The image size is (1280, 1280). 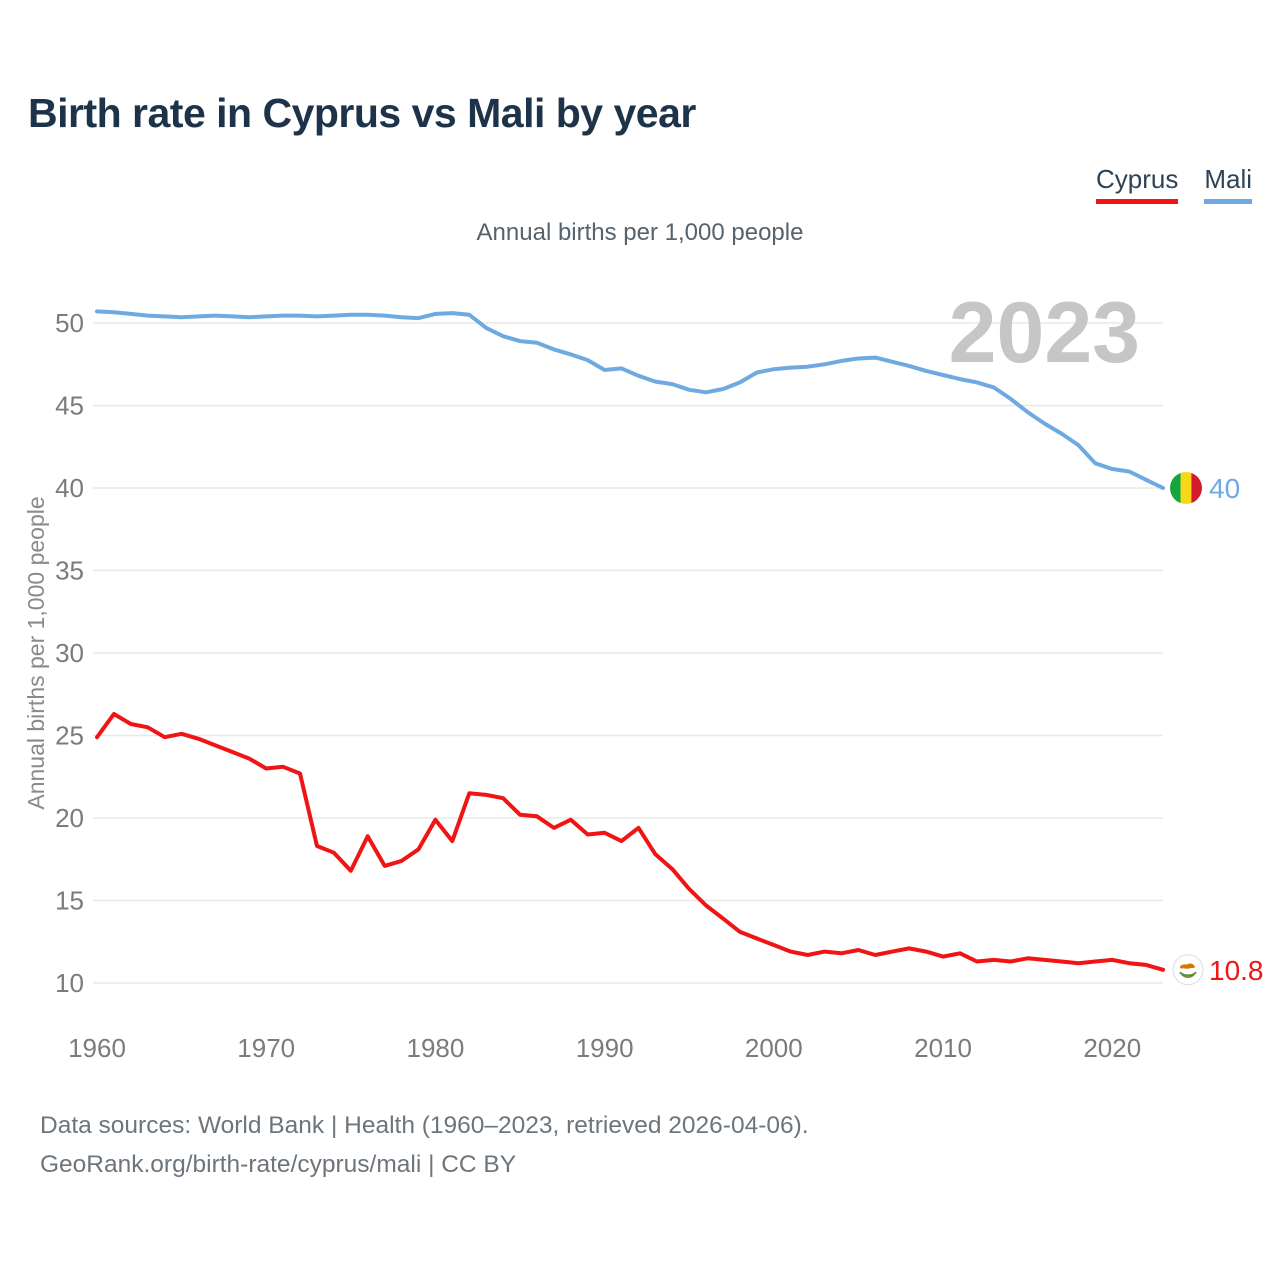 I want to click on x-tick-label: 2020, so click(x=1112, y=1048).